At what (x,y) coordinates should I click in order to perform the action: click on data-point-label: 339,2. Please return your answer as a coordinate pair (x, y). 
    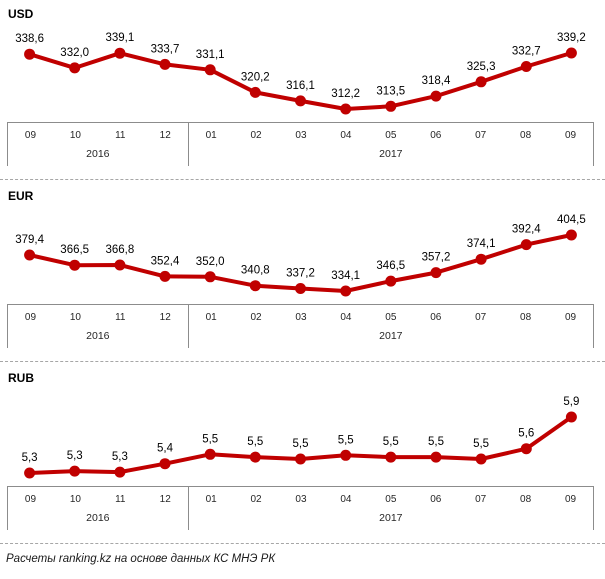
    Looking at the image, I should click on (571, 38).